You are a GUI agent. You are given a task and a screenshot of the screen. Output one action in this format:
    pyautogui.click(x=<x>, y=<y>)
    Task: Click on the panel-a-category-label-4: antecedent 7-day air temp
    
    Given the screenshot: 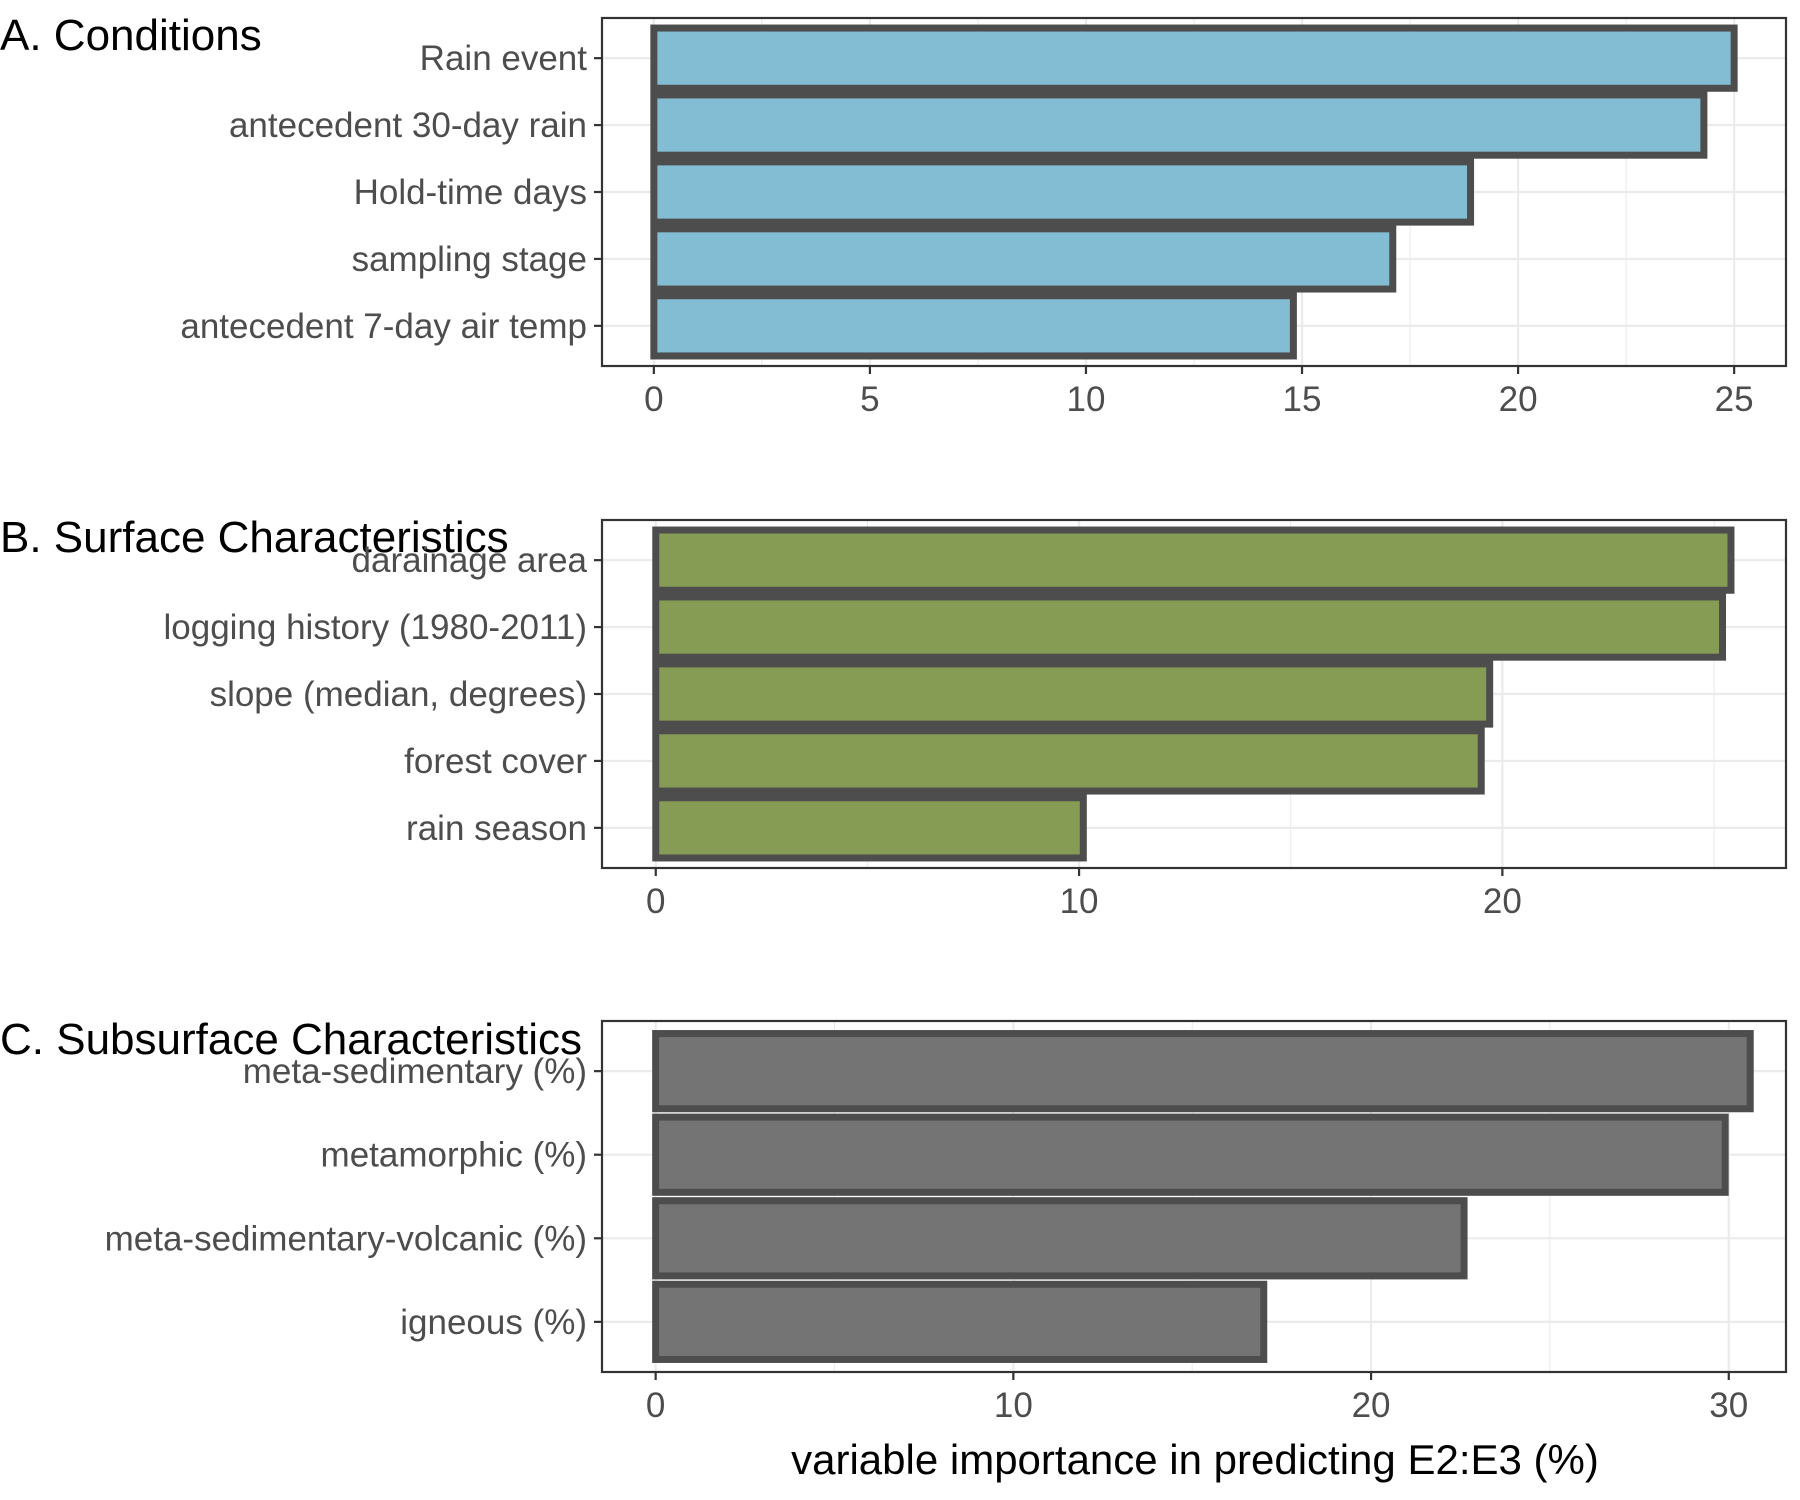 What is the action you would take?
    pyautogui.click(x=383, y=326)
    